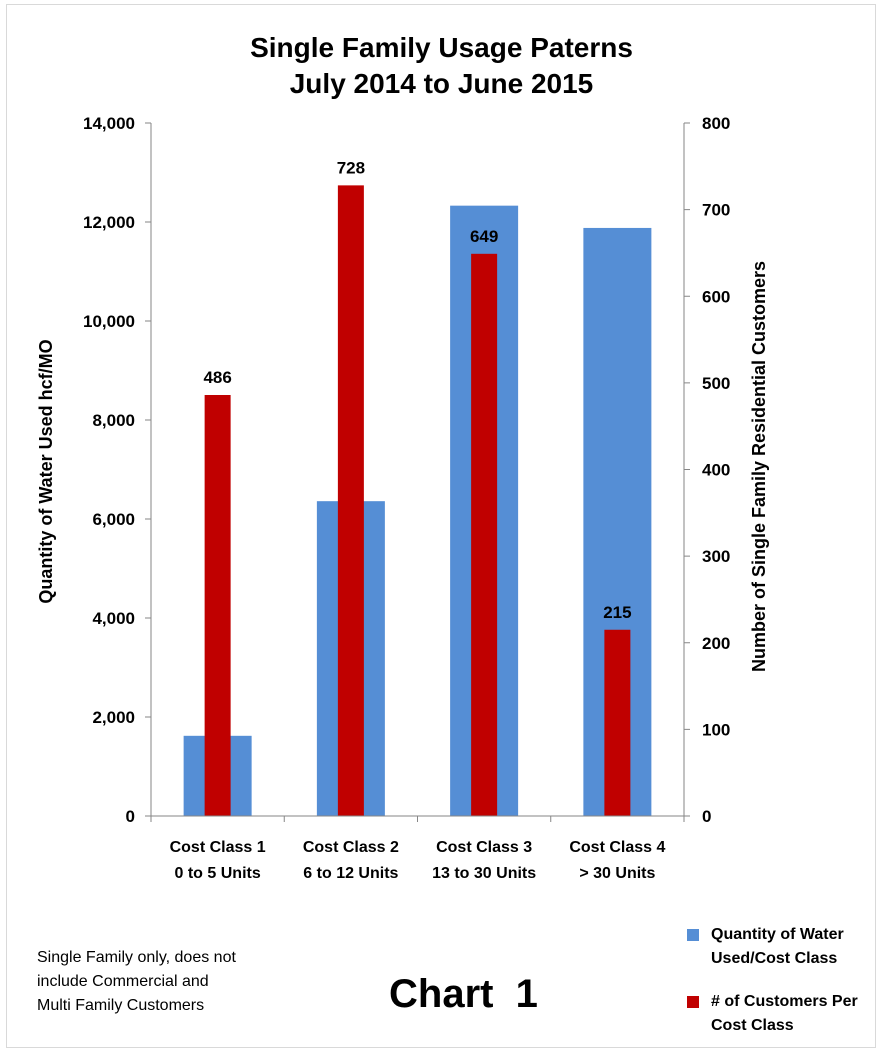 The width and height of the screenshot is (883, 1053). I want to click on legend-label-water-line-1: Quantity of Water, so click(777, 934).